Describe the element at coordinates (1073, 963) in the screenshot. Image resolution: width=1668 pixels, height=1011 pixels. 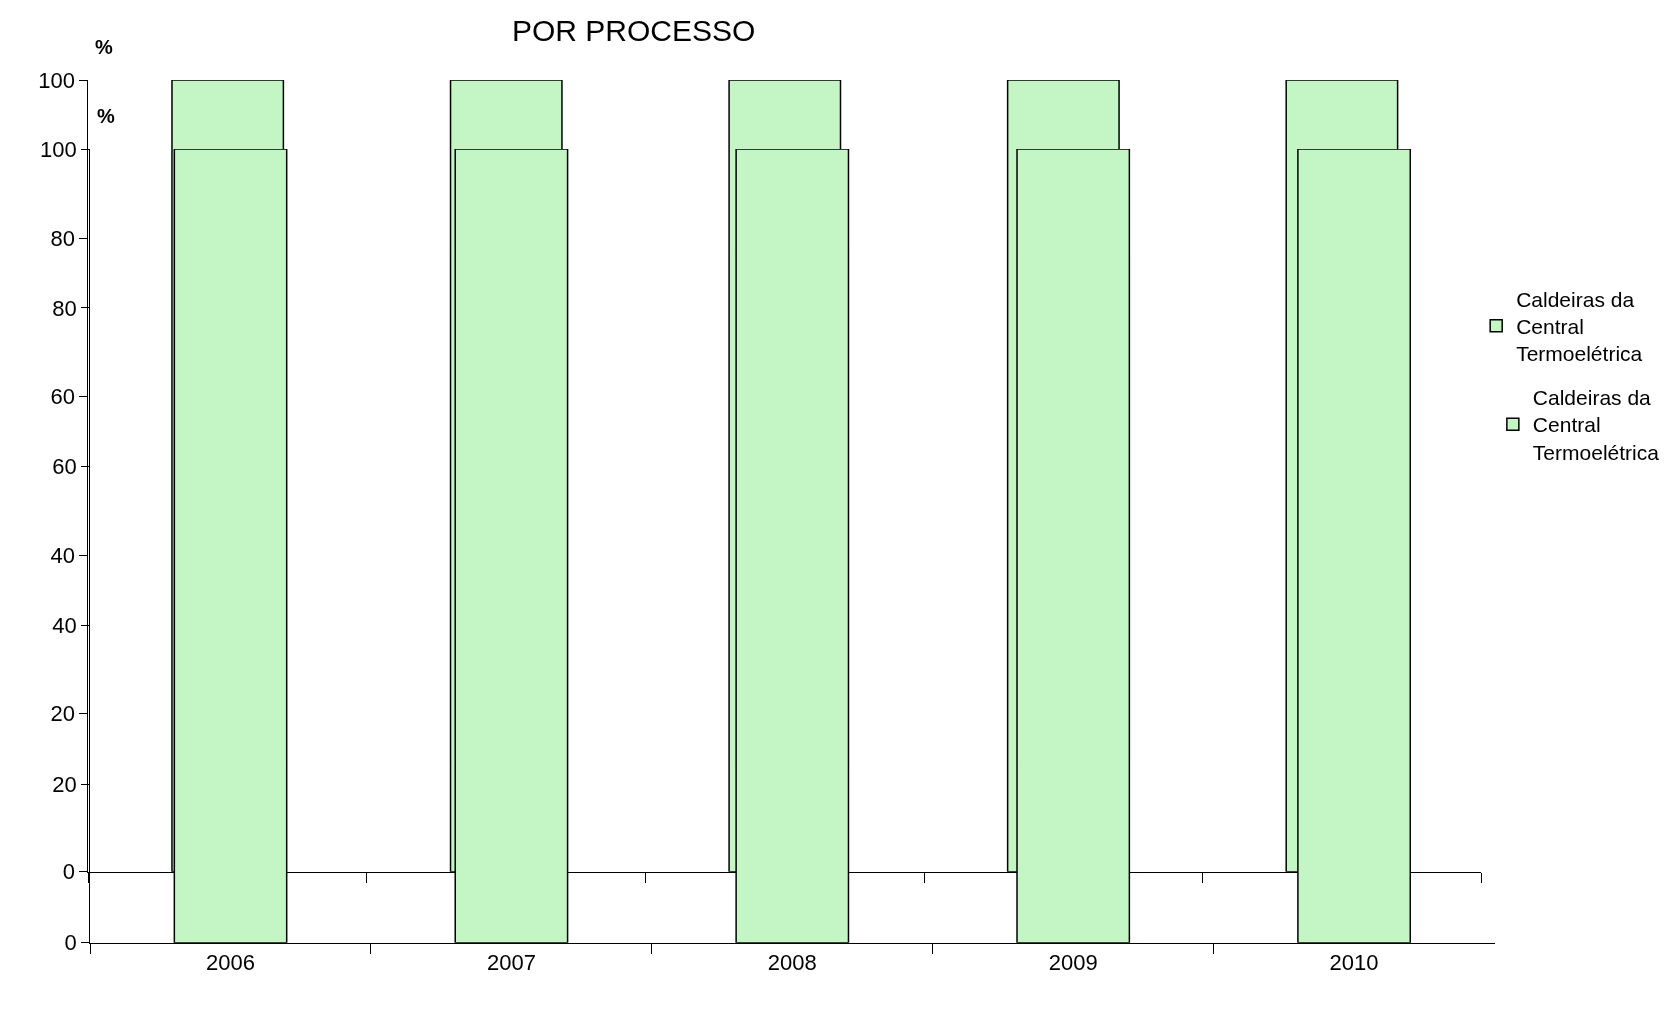
I see `x-tick-label: 2009` at that location.